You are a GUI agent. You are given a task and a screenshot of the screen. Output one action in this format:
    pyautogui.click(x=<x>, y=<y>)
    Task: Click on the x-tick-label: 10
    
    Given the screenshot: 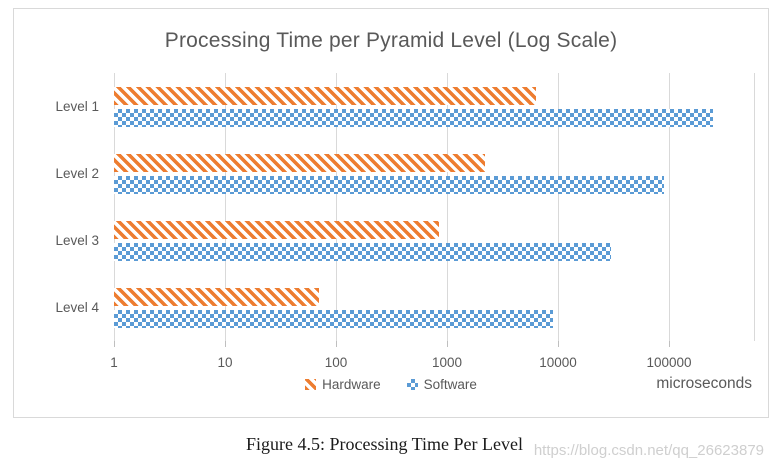 What is the action you would take?
    pyautogui.click(x=225, y=362)
    